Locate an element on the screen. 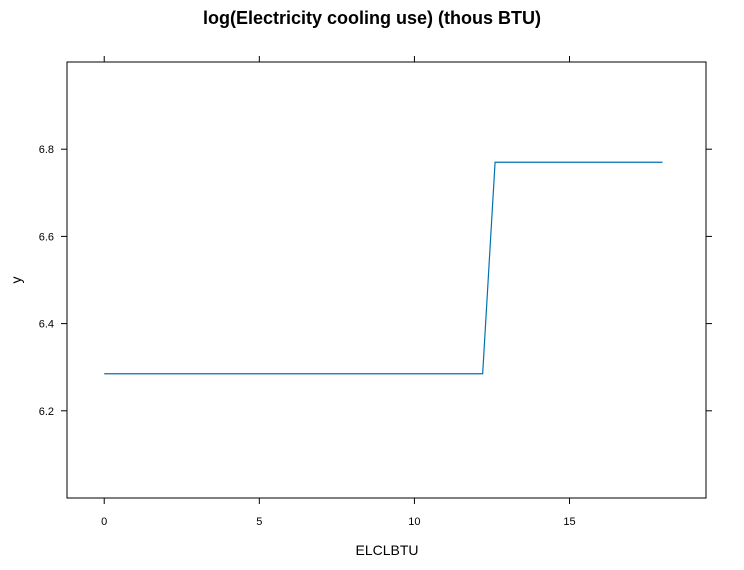 The width and height of the screenshot is (744, 570). y-axis-tick-labels: 6.2 6.4 6.6 6.8 is located at coordinates (46, 281).